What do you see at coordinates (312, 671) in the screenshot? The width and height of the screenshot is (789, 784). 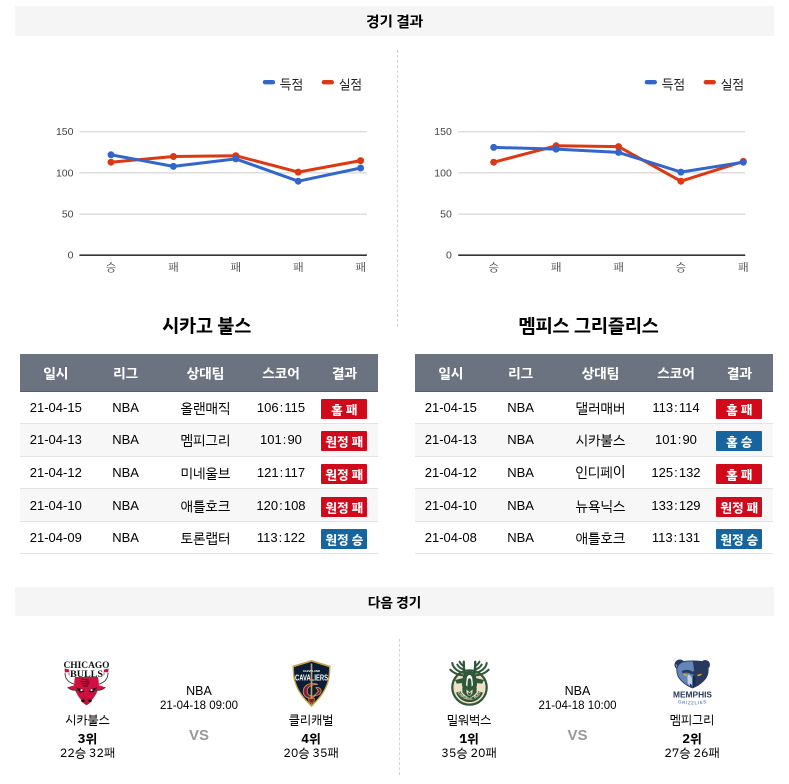 I see `svg-text: CLEVELAND` at bounding box center [312, 671].